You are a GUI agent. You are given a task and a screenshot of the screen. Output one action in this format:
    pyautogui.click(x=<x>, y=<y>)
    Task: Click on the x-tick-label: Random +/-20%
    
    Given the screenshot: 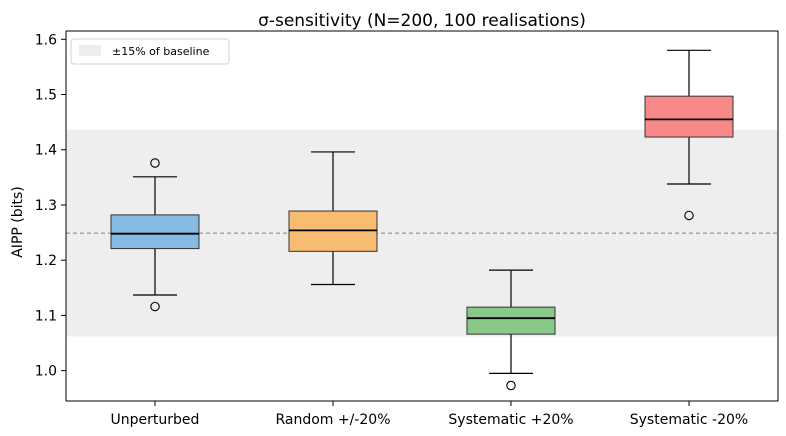 What is the action you would take?
    pyautogui.click(x=332, y=420)
    